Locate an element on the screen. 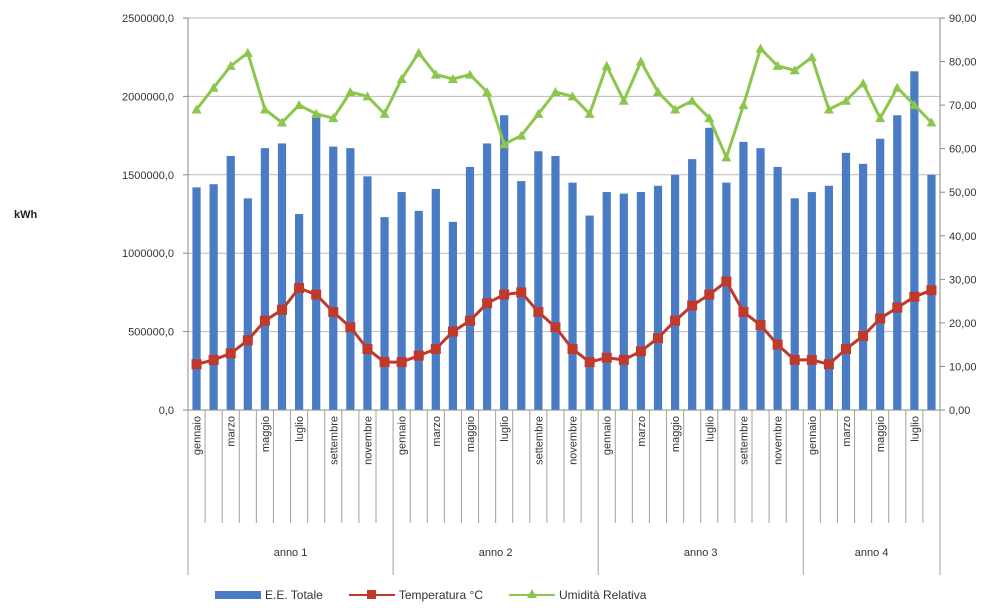 The width and height of the screenshot is (1007, 608). group-label: anno 3 is located at coordinates (701, 553).